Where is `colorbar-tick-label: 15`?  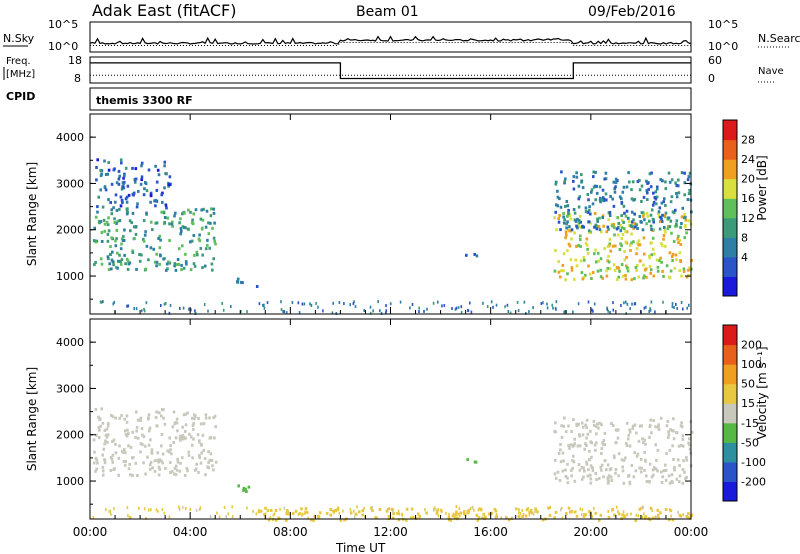 colorbar-tick-label: 15 is located at coordinates (748, 403).